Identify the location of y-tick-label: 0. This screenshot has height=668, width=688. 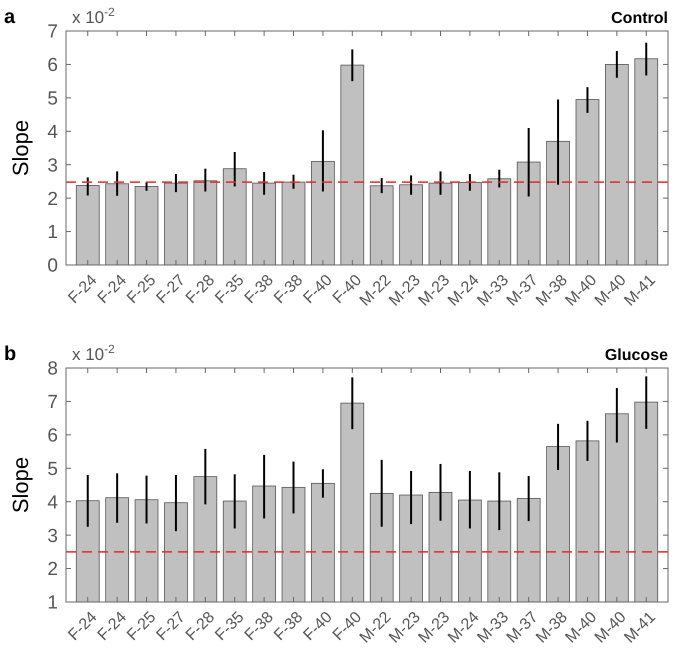
(52, 266).